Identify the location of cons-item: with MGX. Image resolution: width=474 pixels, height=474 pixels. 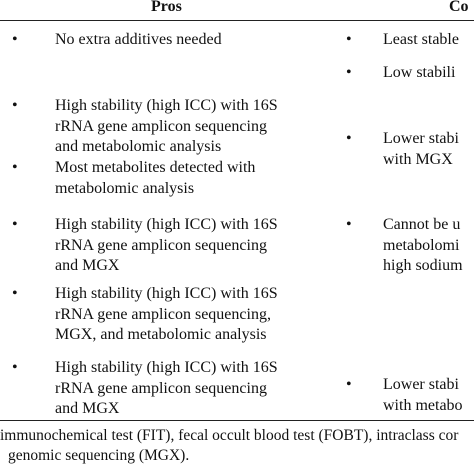
(418, 159).